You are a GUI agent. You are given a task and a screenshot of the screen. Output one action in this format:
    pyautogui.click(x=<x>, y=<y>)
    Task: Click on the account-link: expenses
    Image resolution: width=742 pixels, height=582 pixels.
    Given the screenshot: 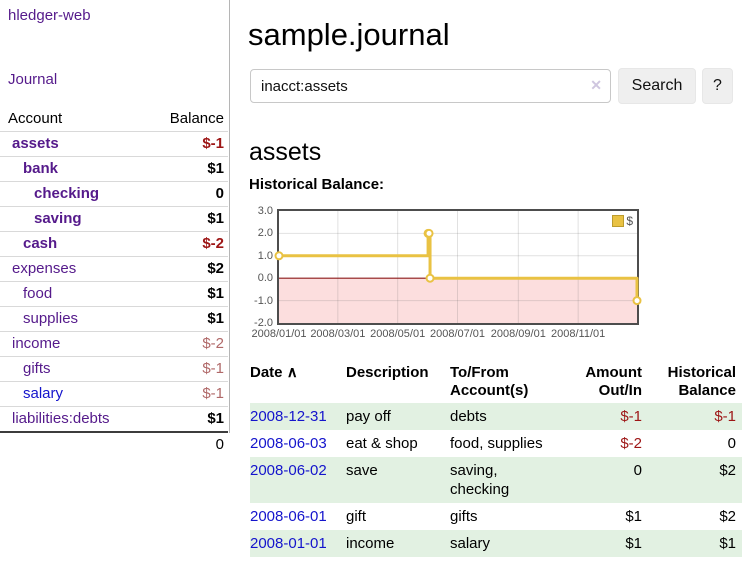 What is the action you would take?
    pyautogui.click(x=44, y=268)
    